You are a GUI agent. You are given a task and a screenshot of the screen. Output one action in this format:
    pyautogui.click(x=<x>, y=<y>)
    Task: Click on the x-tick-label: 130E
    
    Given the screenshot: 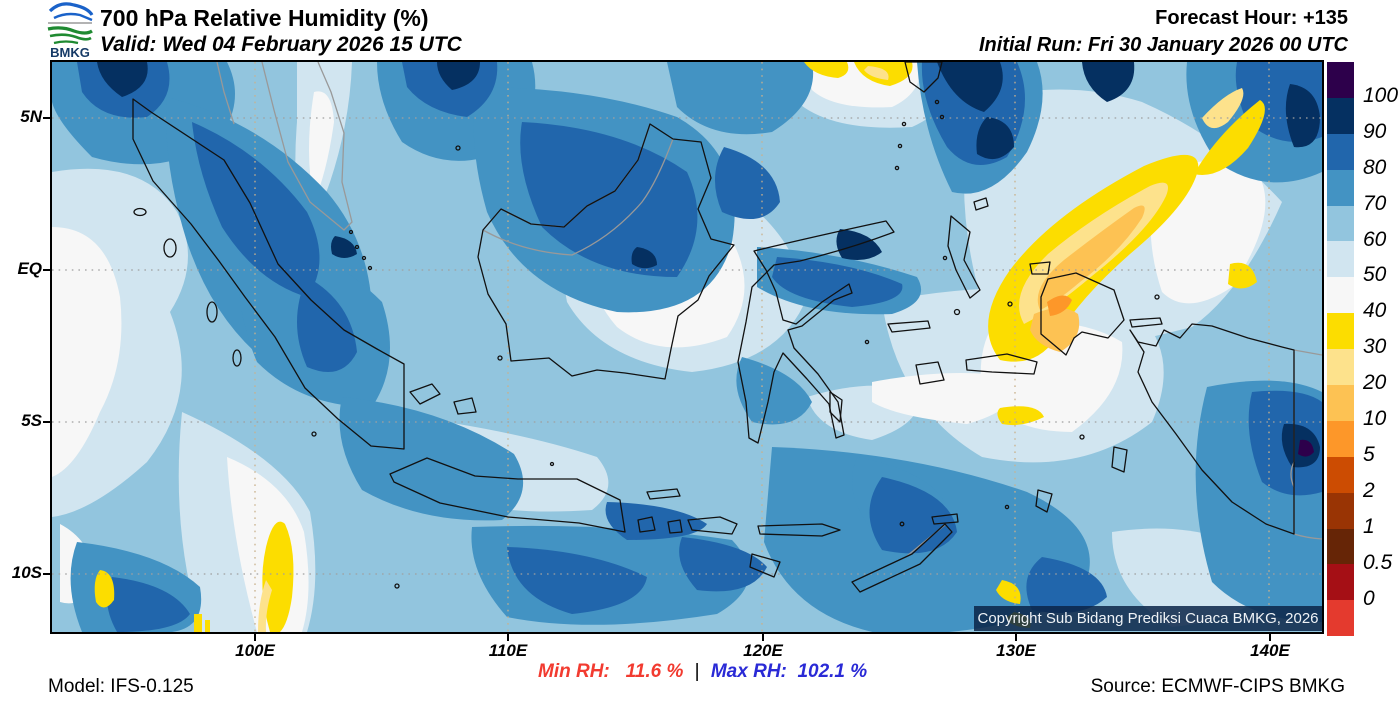 What is the action you would take?
    pyautogui.click(x=1016, y=650)
    